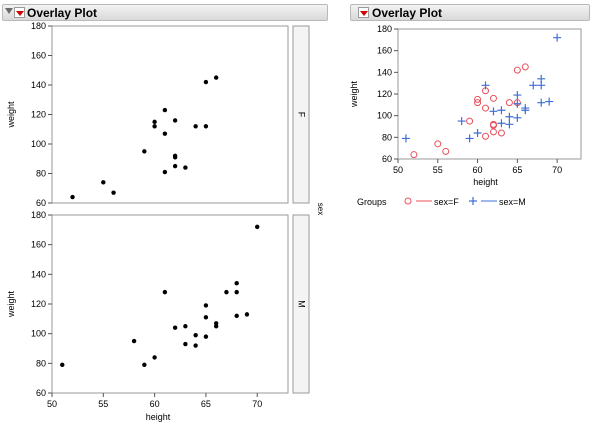 This screenshot has width=593, height=428. What do you see at coordinates (165, 12) in the screenshot?
I see `left-report-header: Overlay Plot` at bounding box center [165, 12].